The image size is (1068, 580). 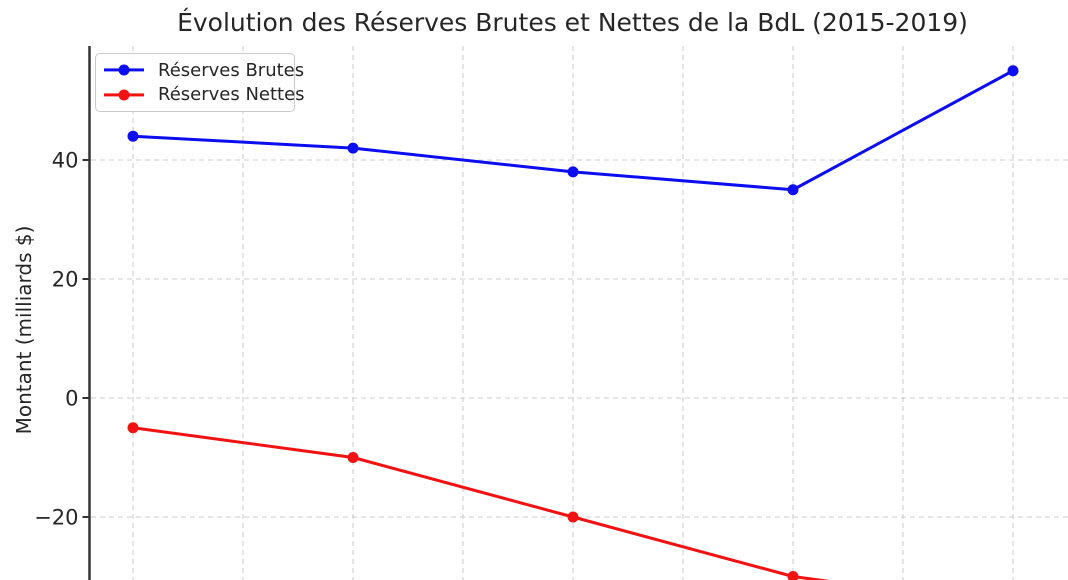 What do you see at coordinates (71, 399) in the screenshot?
I see `y-tick-label: 0` at bounding box center [71, 399].